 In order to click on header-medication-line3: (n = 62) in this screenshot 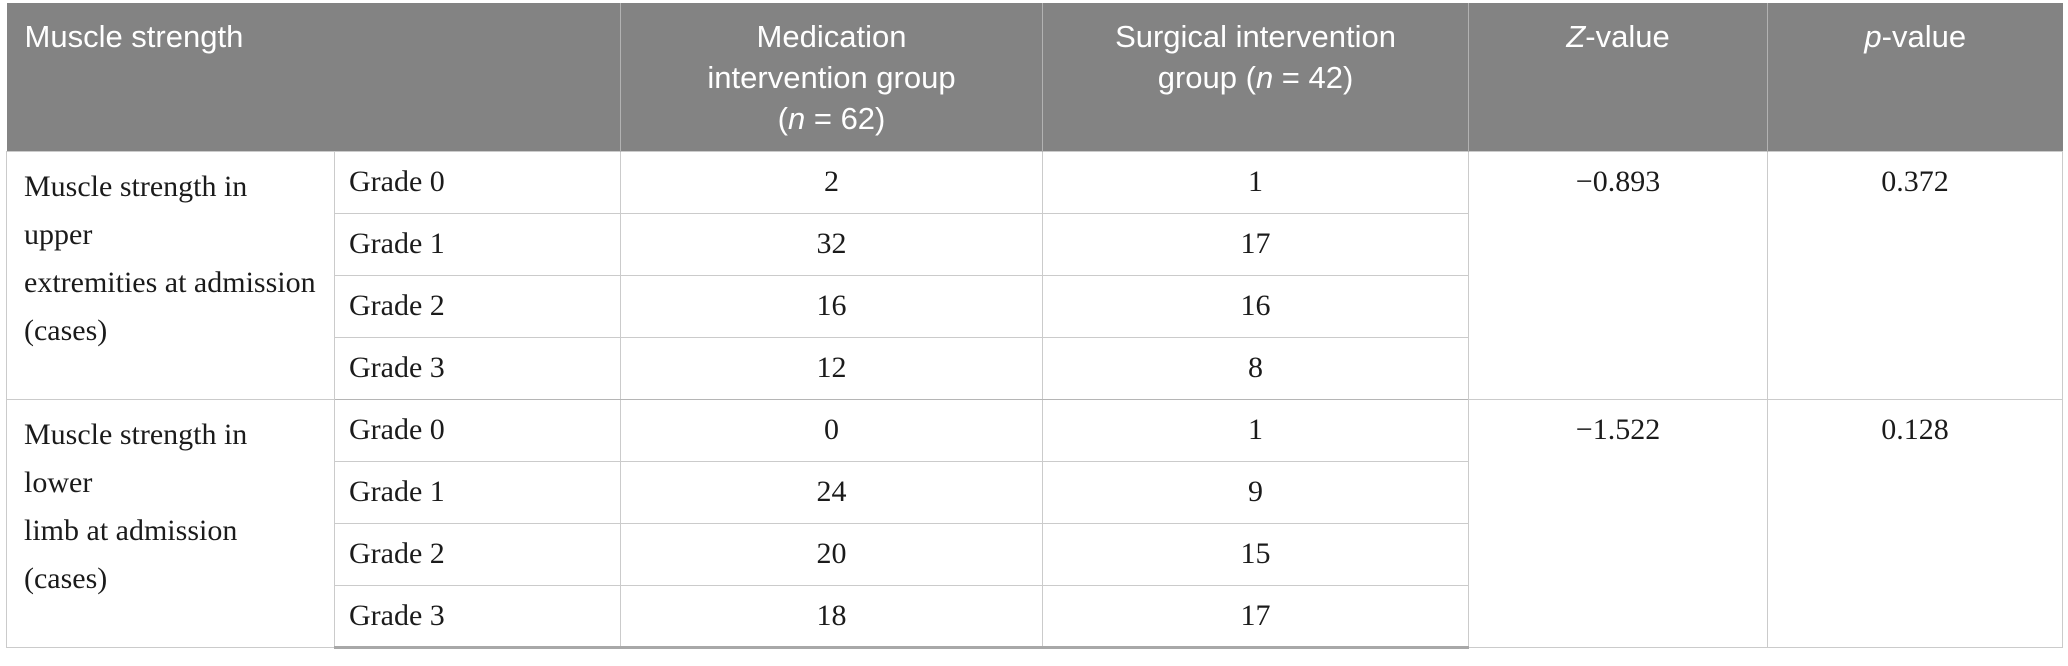, I will do `click(831, 118)`.